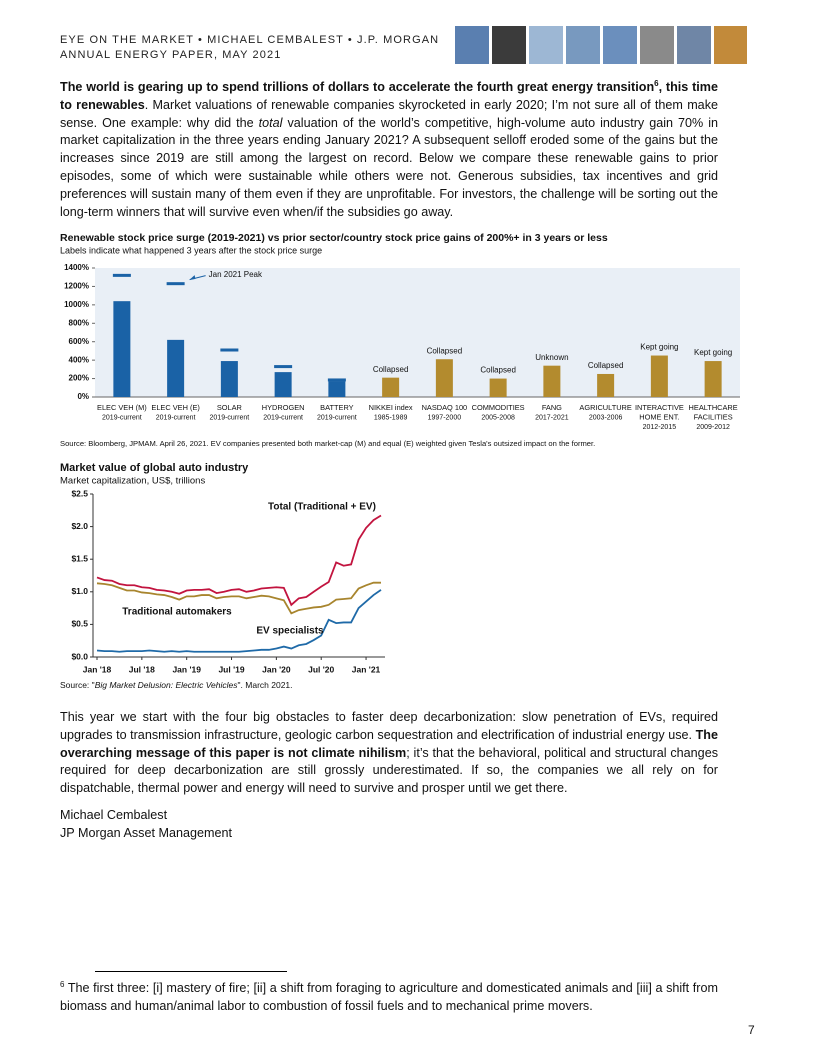 This screenshot has height=1055, width=815. What do you see at coordinates (321, 669) in the screenshot?
I see `x-tick-label: Jul '20` at bounding box center [321, 669].